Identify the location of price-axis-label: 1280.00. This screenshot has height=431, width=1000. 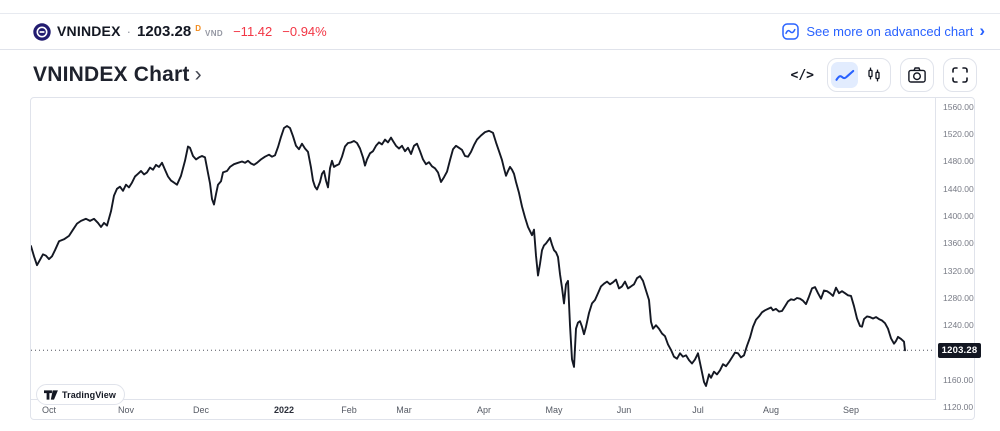
(958, 297).